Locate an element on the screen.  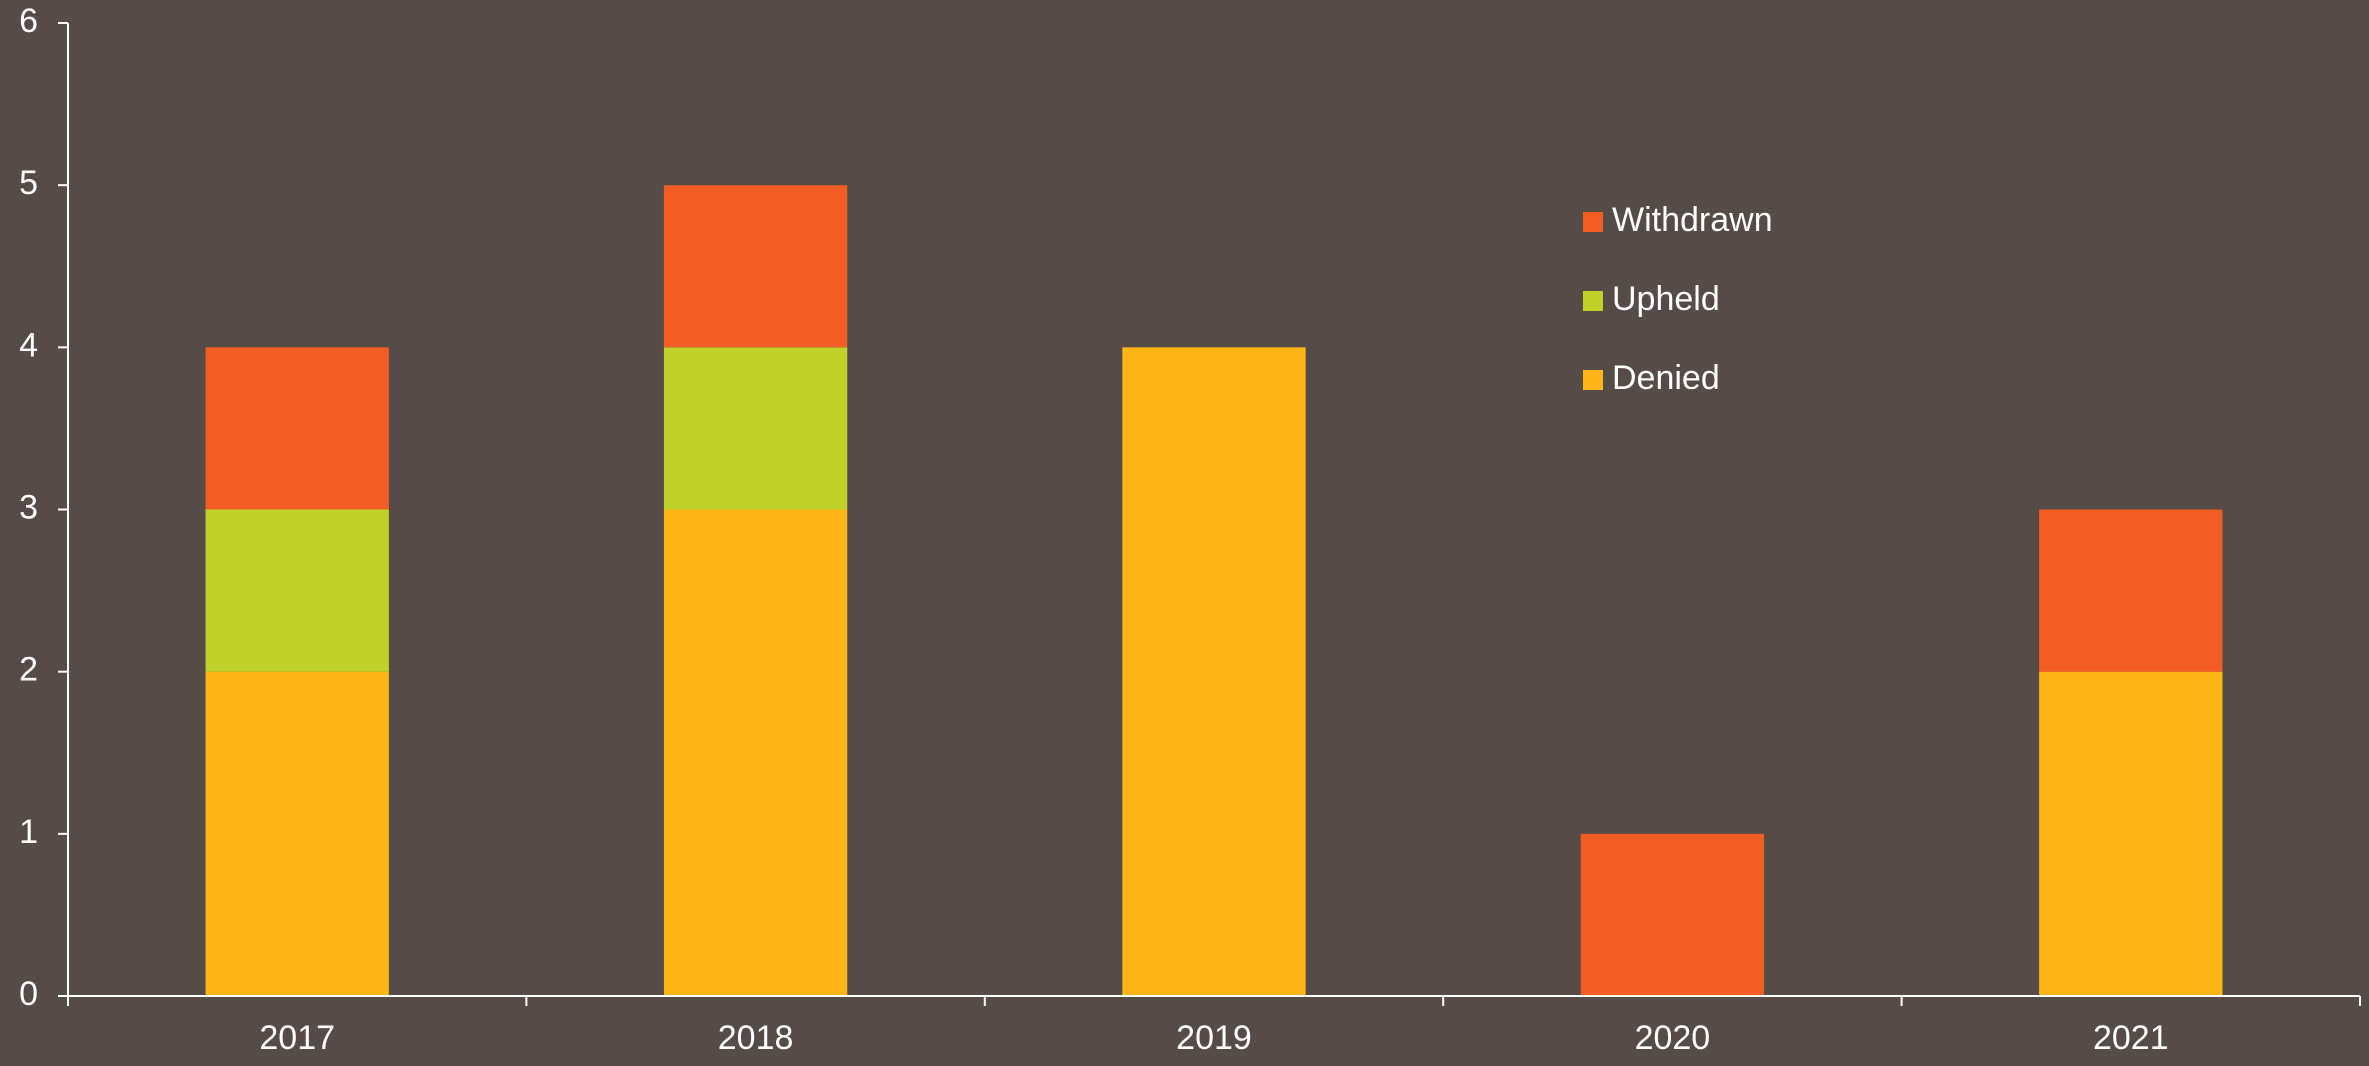
y-tick-label: 5 is located at coordinates (28, 183).